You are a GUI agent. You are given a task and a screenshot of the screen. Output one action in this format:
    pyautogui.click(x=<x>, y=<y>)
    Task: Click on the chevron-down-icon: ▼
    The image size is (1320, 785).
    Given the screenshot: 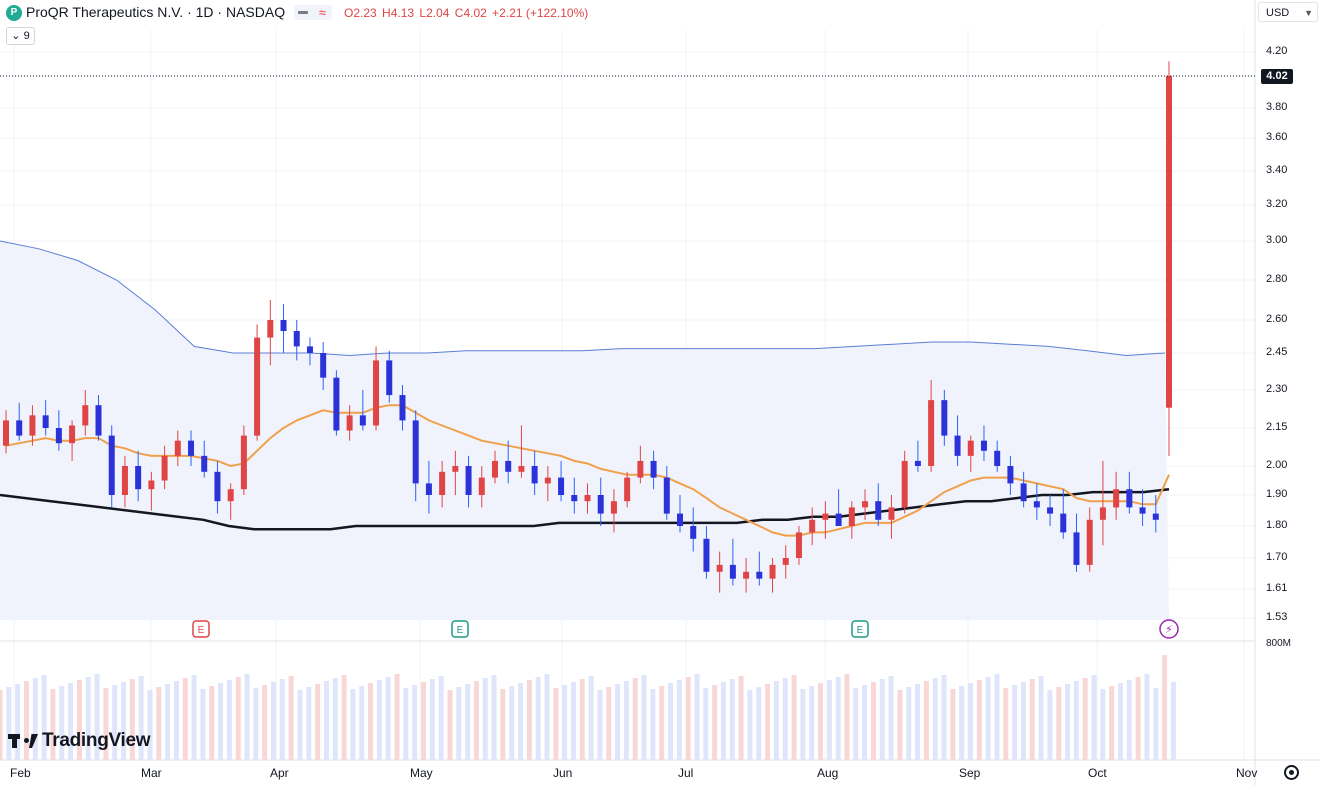 What is the action you would take?
    pyautogui.click(x=1308, y=13)
    